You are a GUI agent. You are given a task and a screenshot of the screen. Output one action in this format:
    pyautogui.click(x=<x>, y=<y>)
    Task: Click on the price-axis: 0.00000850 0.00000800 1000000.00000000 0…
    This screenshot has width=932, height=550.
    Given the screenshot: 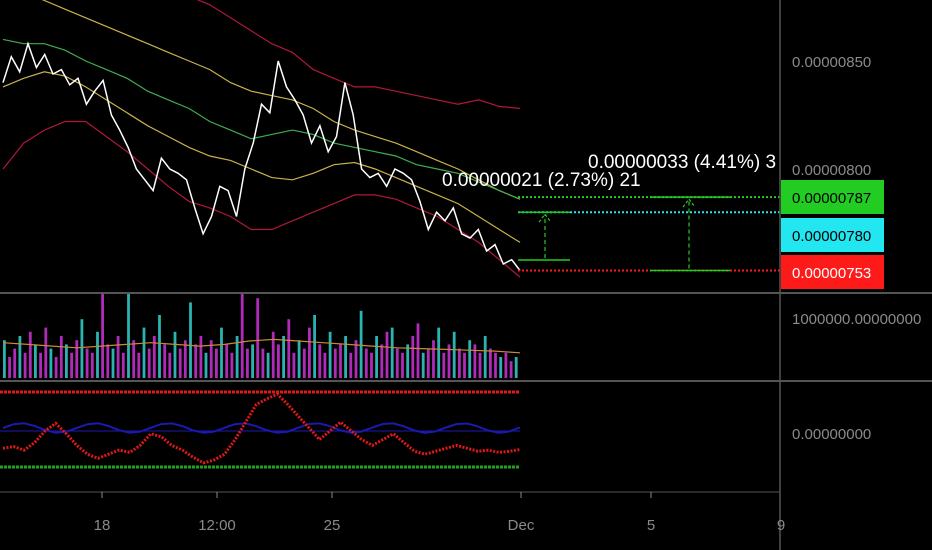 What is the action you would take?
    pyautogui.click(x=851, y=248)
    